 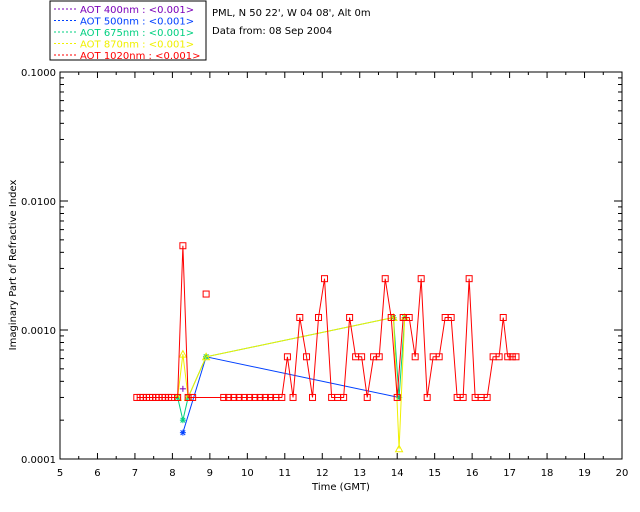 What do you see at coordinates (60, 473) in the screenshot?
I see `x-tick-label: 5` at bounding box center [60, 473].